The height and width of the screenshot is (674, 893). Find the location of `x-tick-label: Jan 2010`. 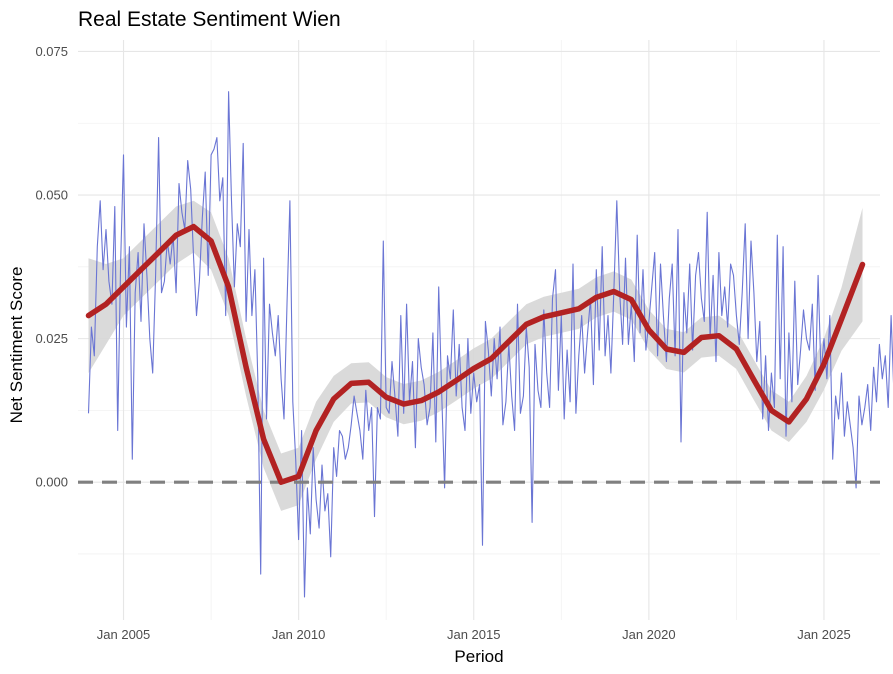

x-tick-label: Jan 2010 is located at coordinates (299, 634).